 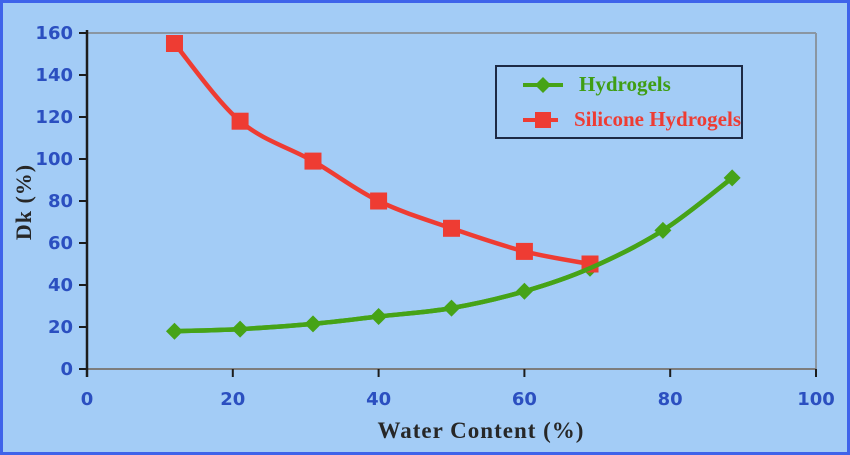 I want to click on x-tick-label: 100, so click(x=816, y=399).